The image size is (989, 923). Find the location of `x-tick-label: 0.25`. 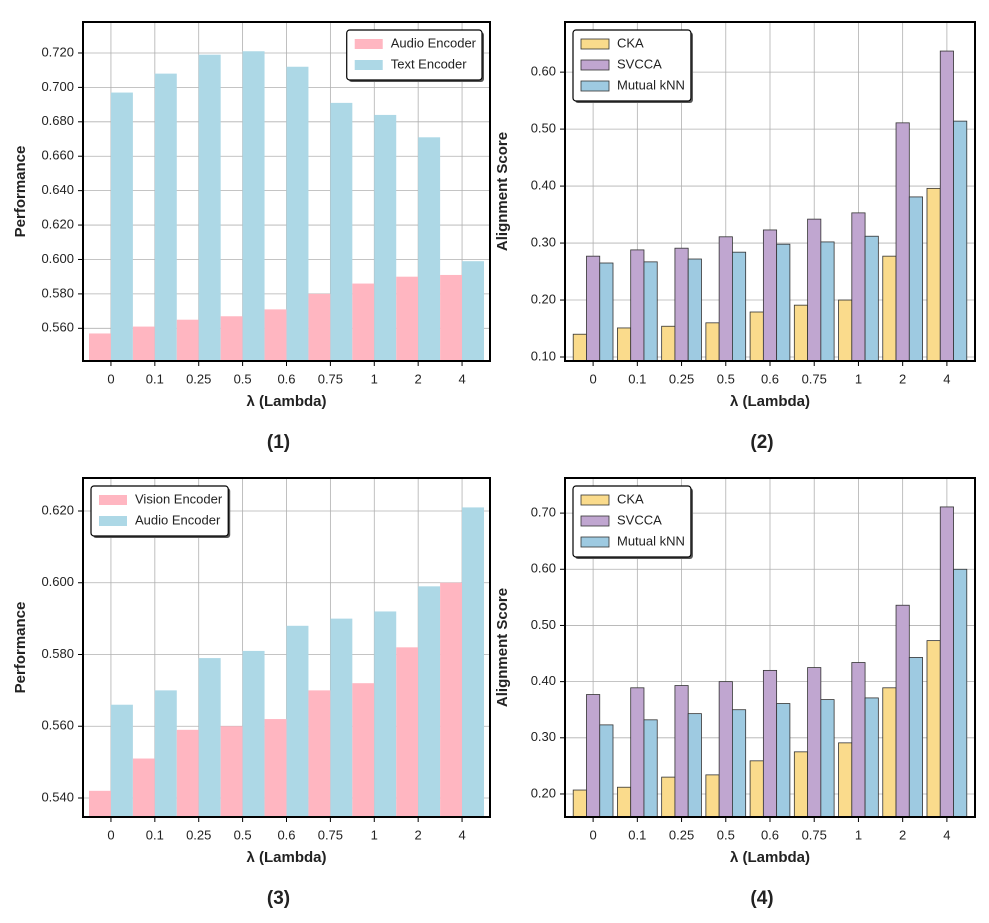

x-tick-label: 0.25 is located at coordinates (198, 834).